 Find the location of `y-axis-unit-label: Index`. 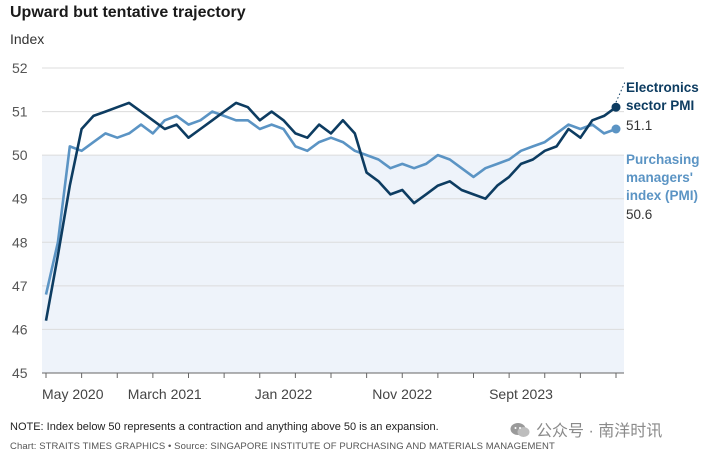

y-axis-unit-label: Index is located at coordinates (27, 39).